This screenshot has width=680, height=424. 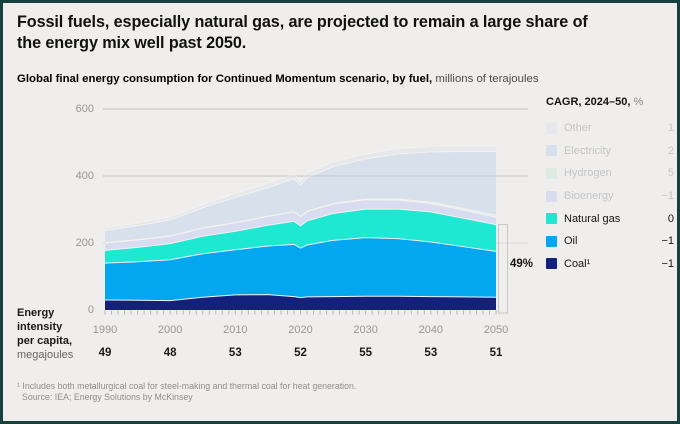 What do you see at coordinates (366, 353) in the screenshot?
I see `intensity-value-2030: 55` at bounding box center [366, 353].